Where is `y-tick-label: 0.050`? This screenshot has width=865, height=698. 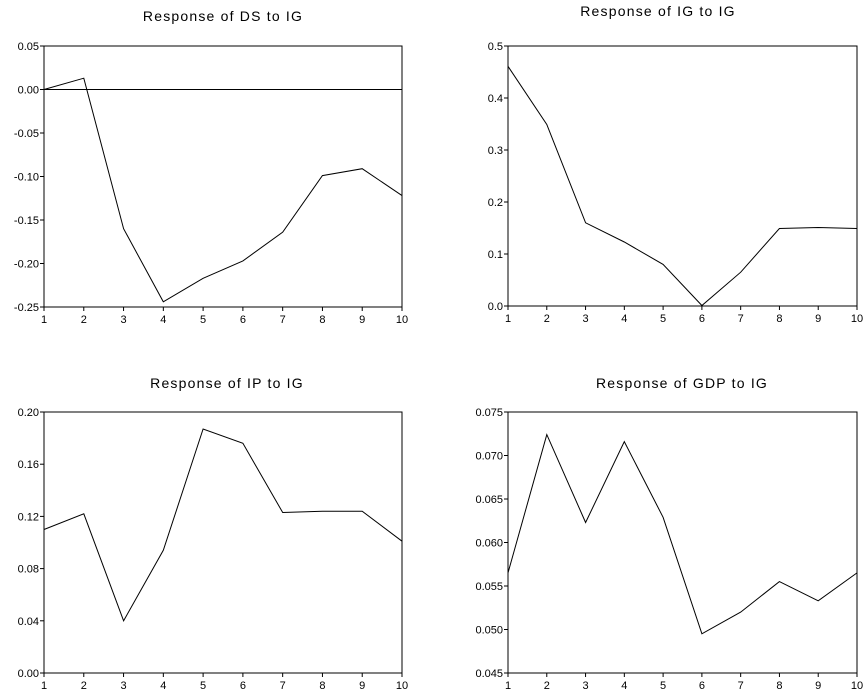
y-tick-label: 0.050 is located at coordinates (489, 631).